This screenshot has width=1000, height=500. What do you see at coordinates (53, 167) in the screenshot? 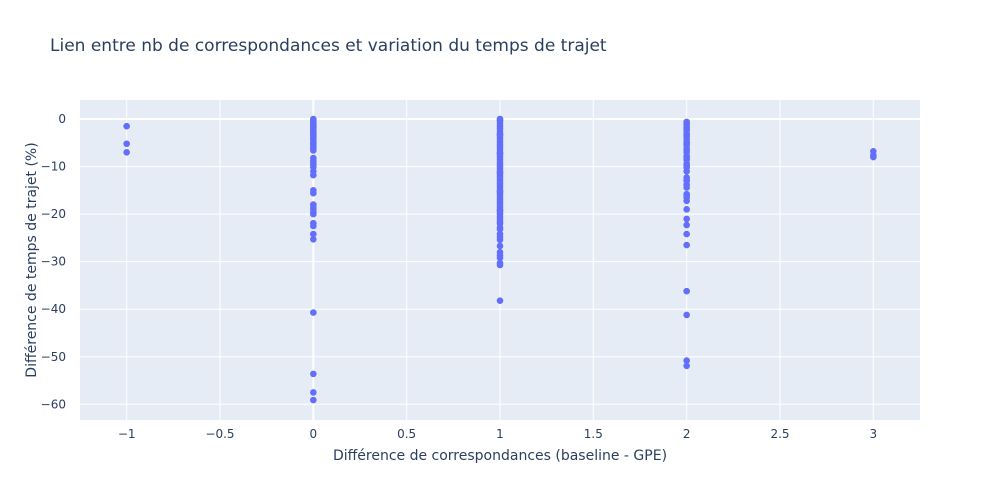
I see `y-tick-label: −10` at bounding box center [53, 167].